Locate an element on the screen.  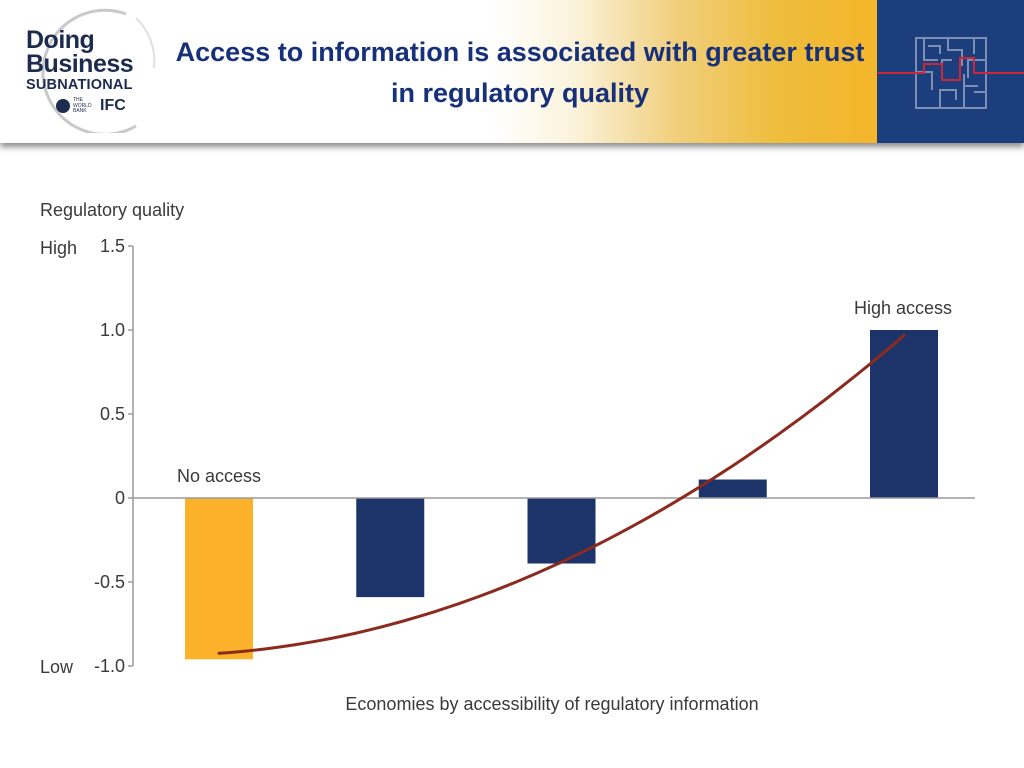
y-tick-label: 0 is located at coordinates (120, 498).